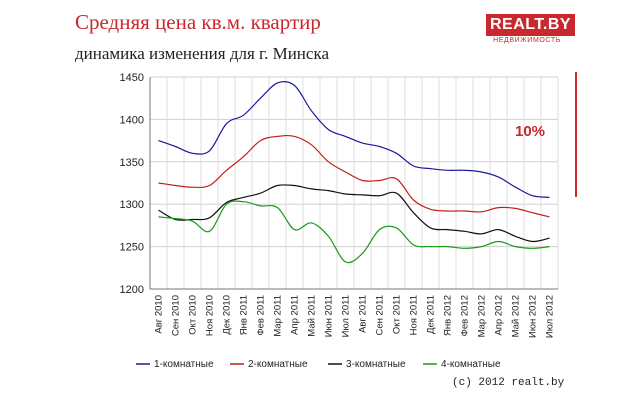 The width and height of the screenshot is (640, 400). Describe the element at coordinates (176, 315) in the screenshot. I see `x-tick-label: Сен 2010` at that location.